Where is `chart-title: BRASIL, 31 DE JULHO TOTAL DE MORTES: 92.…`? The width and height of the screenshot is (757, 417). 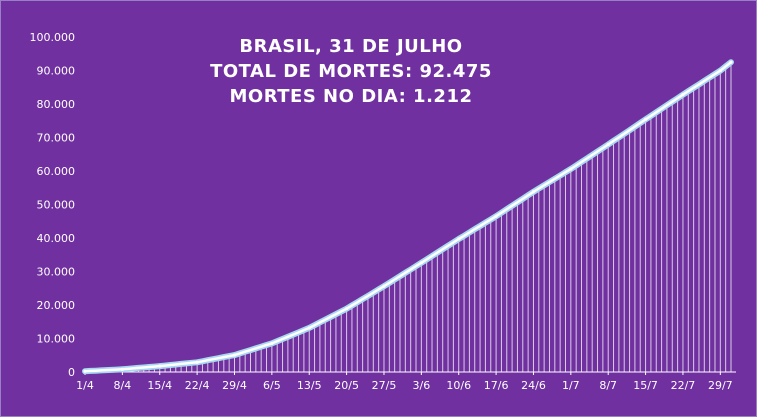
chart-title: BRASIL, 31 DE JULHO TOTAL DE MORTES: 92.… is located at coordinates (351, 71).